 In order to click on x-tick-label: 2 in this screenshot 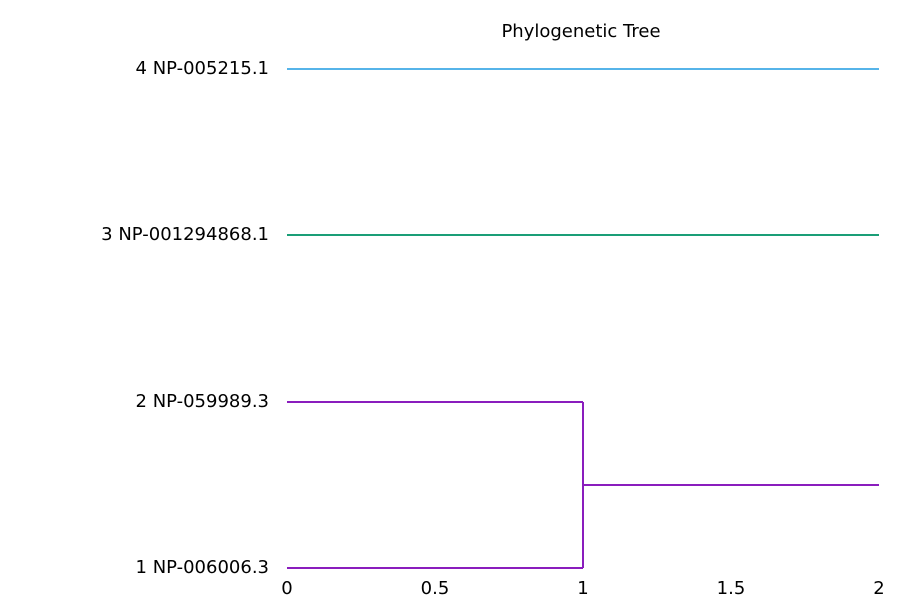, I will do `click(878, 588)`.